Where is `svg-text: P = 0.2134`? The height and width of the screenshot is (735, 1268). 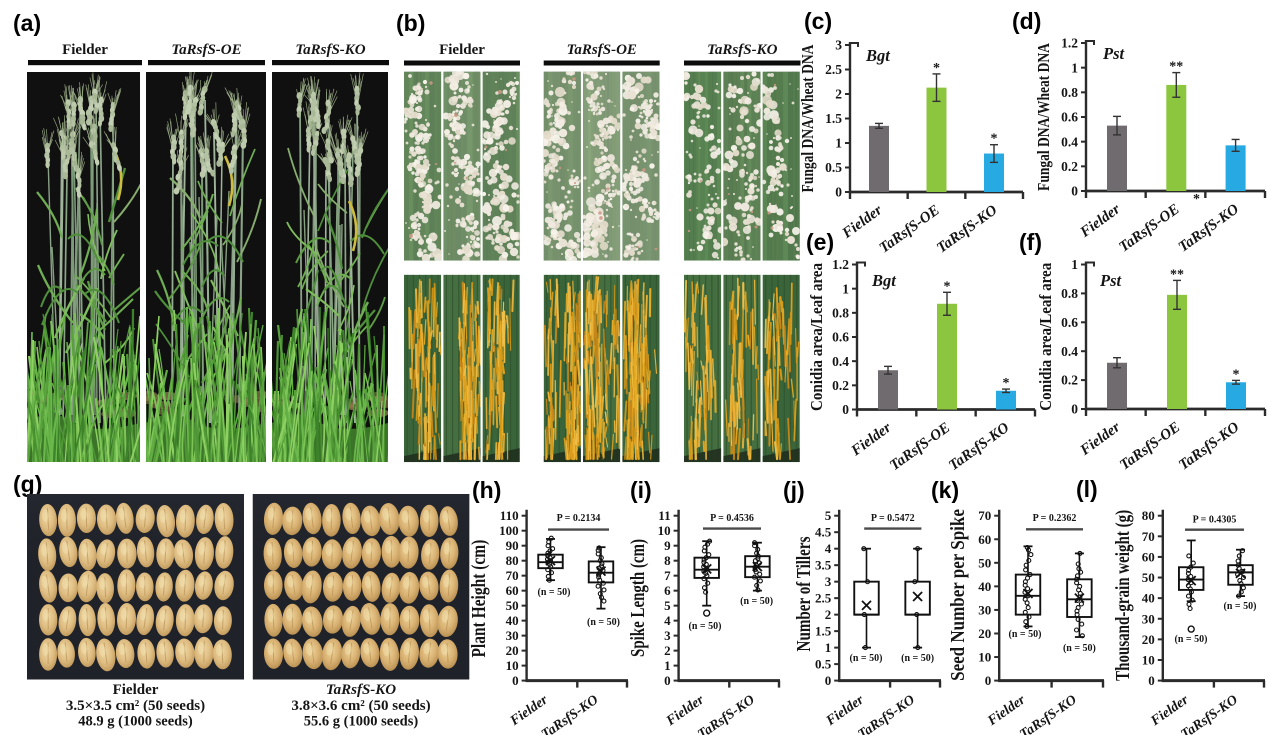
svg-text: P = 0.2134 is located at coordinates (579, 518).